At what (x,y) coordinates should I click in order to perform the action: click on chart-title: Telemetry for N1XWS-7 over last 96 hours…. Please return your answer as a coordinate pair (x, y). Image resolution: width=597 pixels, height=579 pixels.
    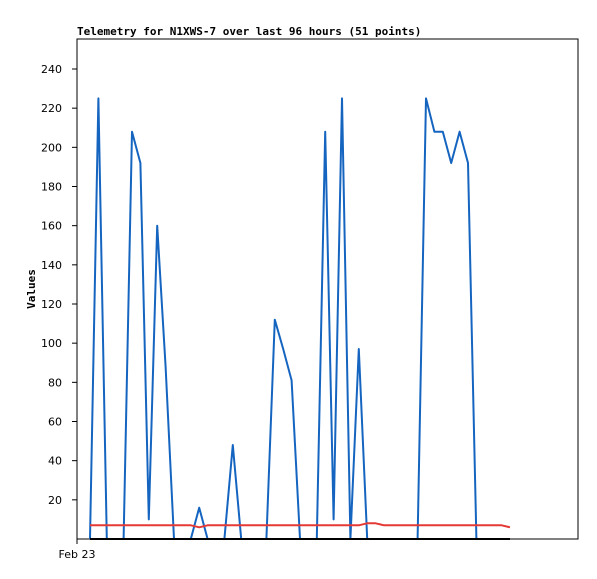
    Looking at the image, I should click on (249, 31).